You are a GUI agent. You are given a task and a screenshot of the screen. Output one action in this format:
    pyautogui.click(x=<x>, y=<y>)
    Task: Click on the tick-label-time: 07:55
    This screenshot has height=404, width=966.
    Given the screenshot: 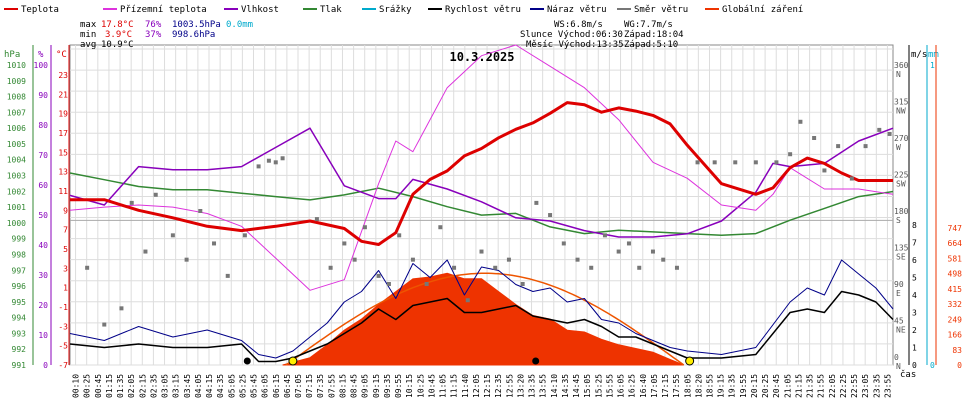 What is the action you would take?
    pyautogui.click(x=331, y=386)
    